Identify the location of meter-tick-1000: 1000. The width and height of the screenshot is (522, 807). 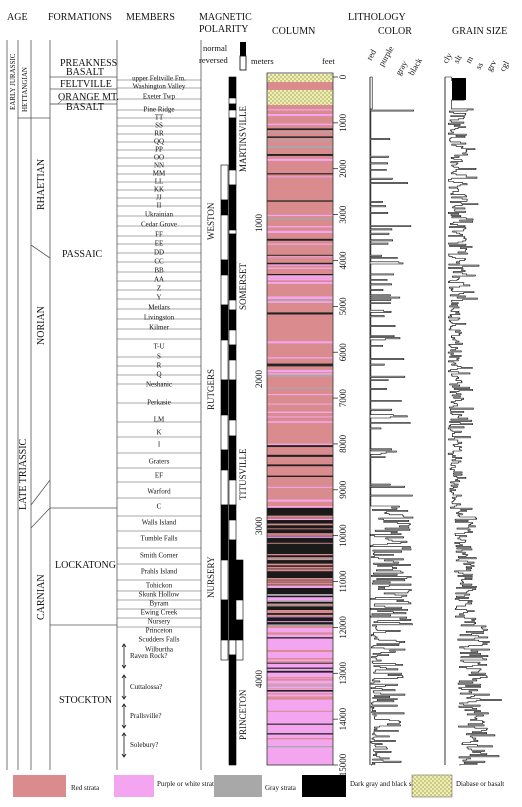
(259, 223).